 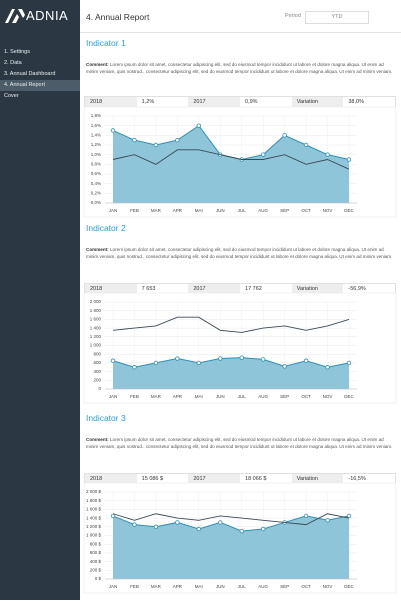 I want to click on stat-value: 0,9%, so click(x=251, y=102).